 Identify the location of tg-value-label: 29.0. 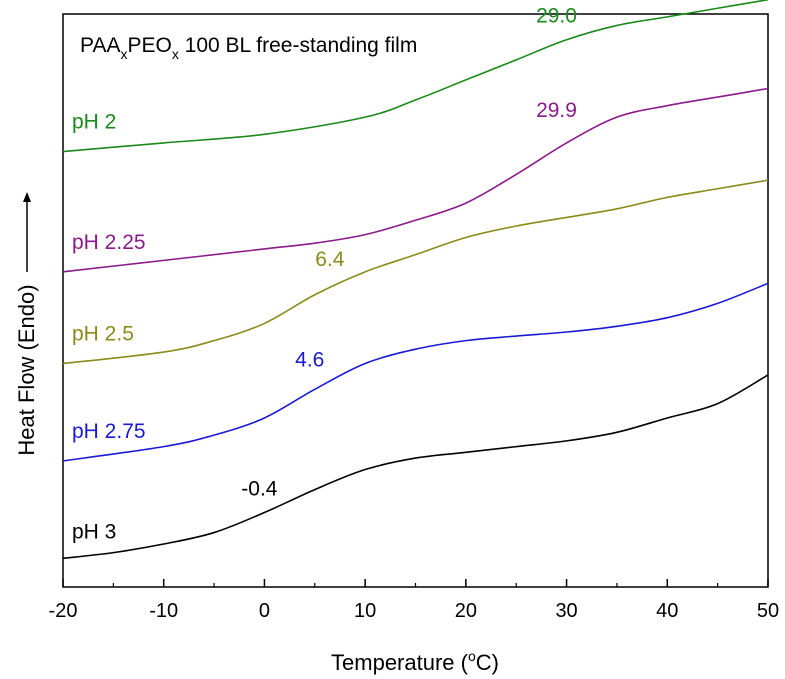
(556, 16).